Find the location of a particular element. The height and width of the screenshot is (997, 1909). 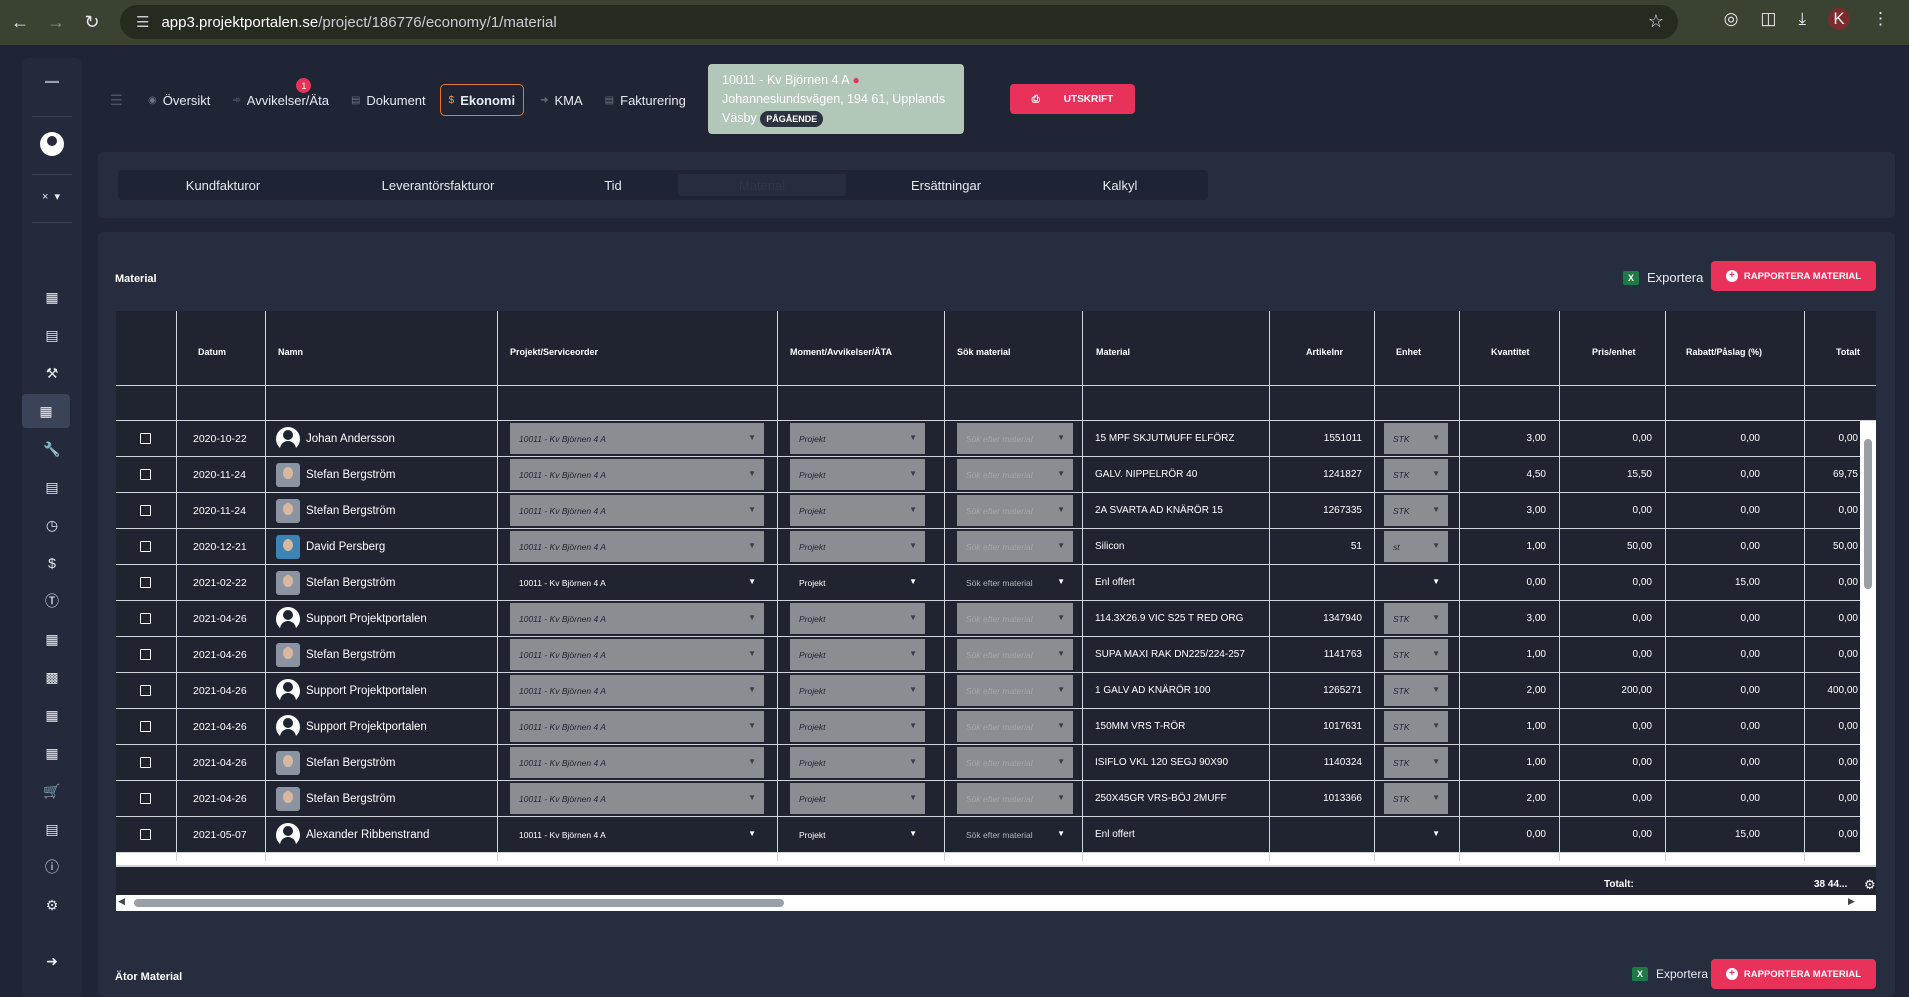

column-header: Projekt/Serviceorder is located at coordinates (554, 352).